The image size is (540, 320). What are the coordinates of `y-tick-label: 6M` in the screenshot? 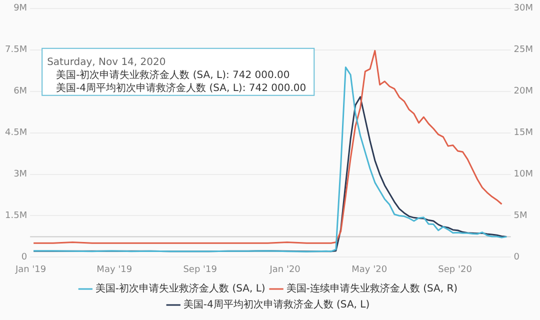 It's located at (21, 91).